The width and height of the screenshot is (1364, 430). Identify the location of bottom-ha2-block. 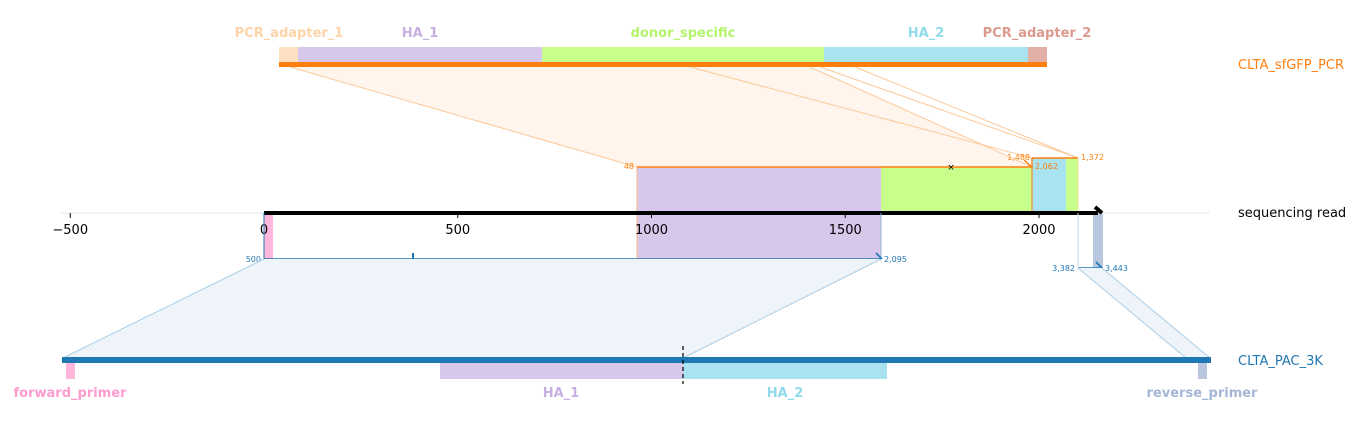
(785, 371).